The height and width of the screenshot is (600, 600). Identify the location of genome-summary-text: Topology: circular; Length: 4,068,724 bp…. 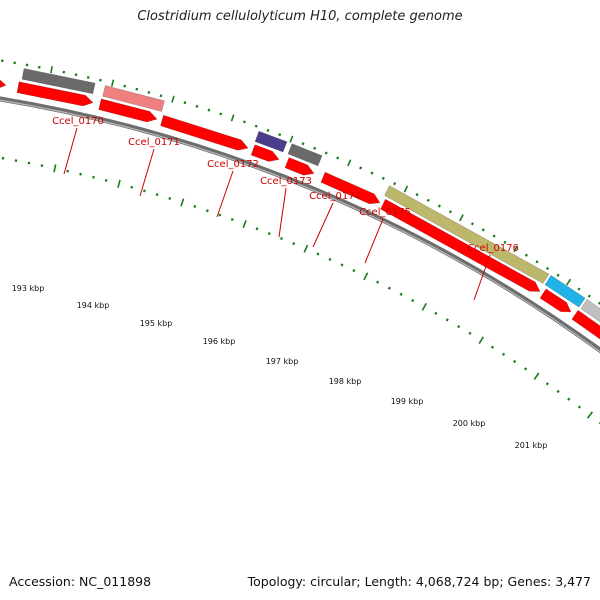
(419, 581).